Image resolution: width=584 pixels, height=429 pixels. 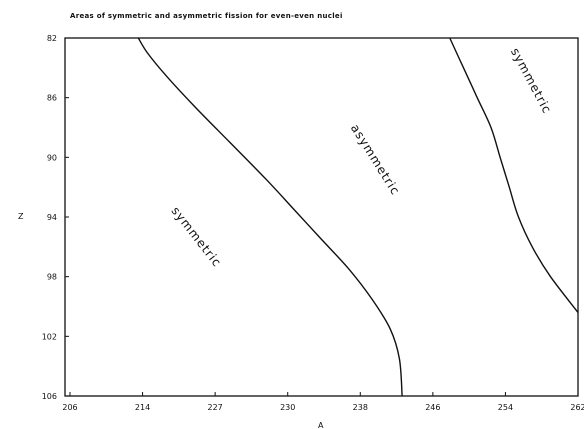 I want to click on x-axis-label: A, so click(x=321, y=425).